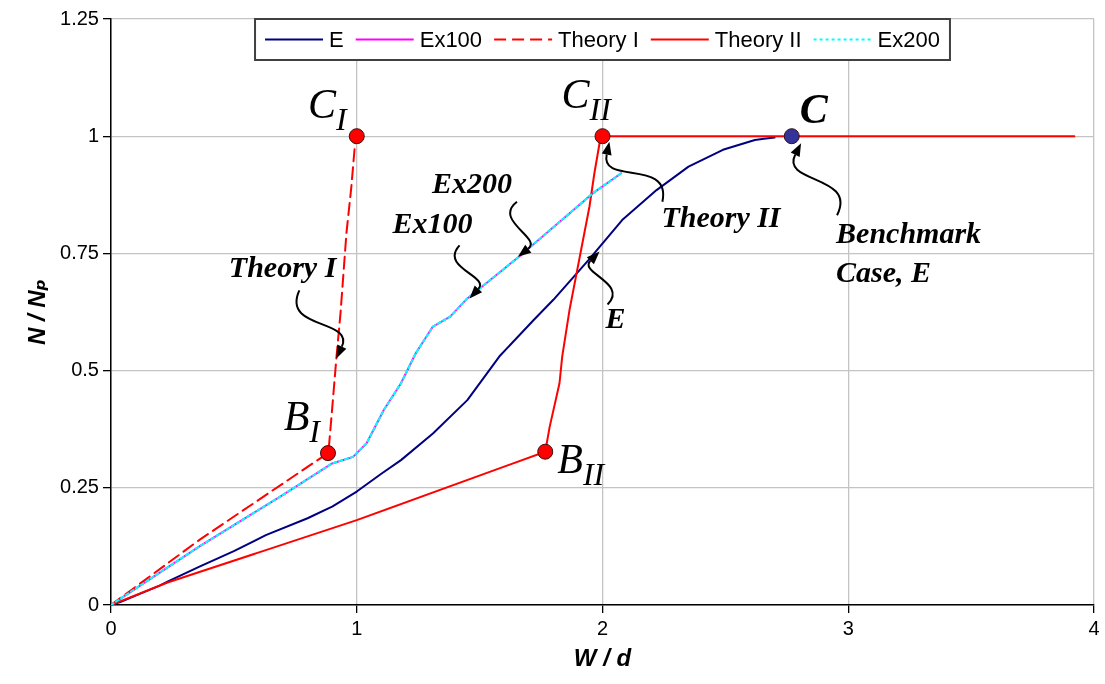 The image size is (1105, 684). I want to click on annotation: Ex200, so click(471, 182).